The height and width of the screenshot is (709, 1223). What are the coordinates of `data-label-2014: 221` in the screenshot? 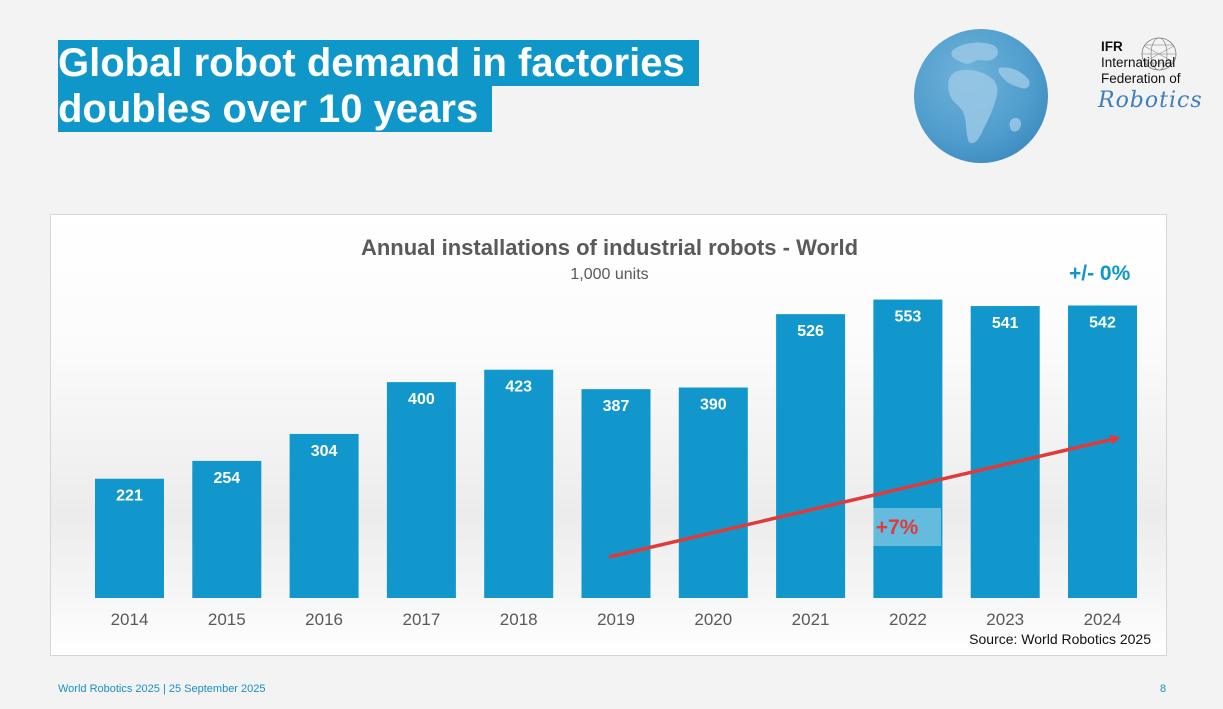 It's located at (129, 496).